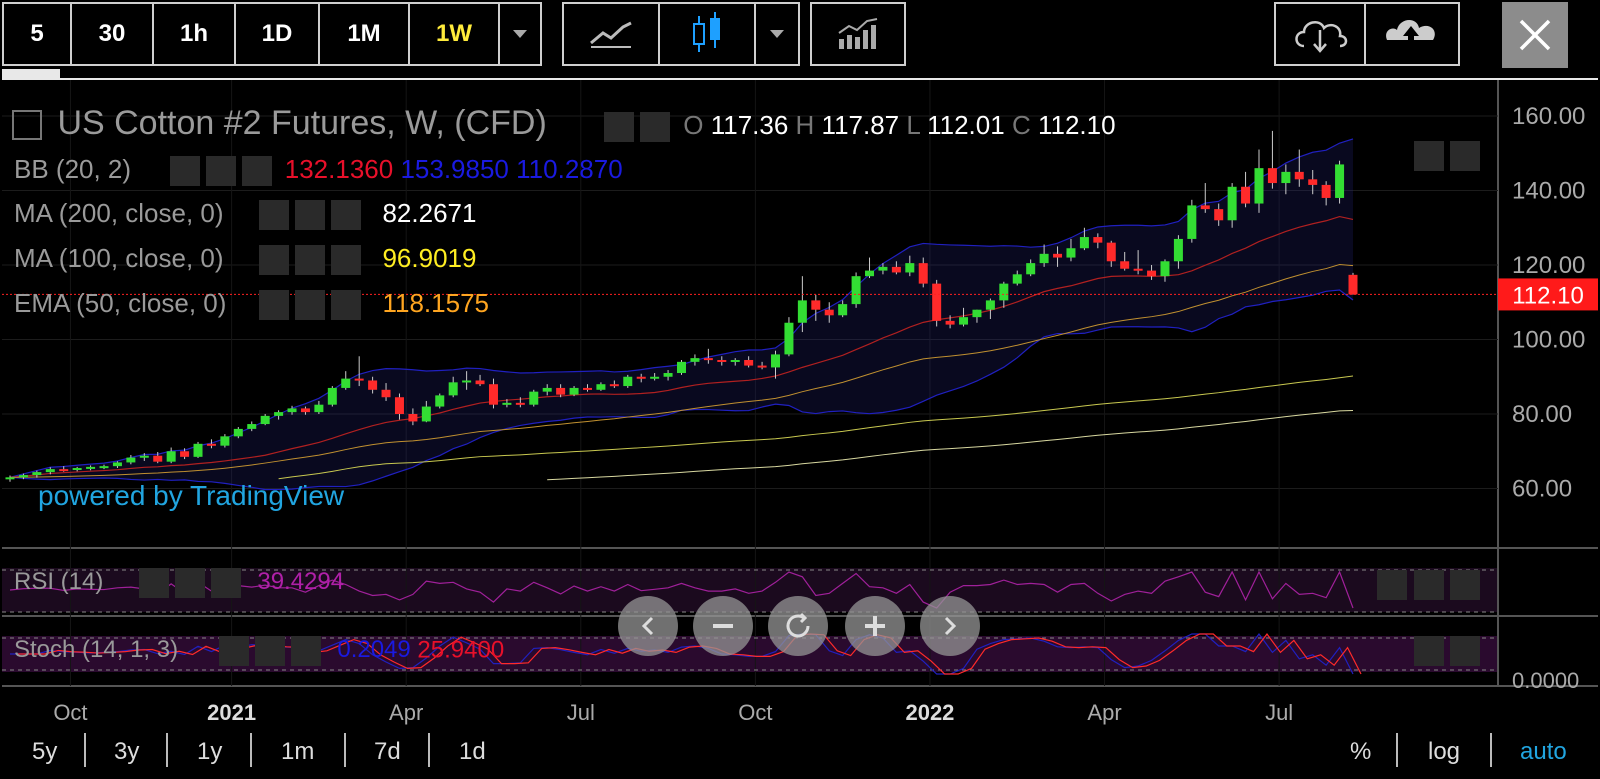 This screenshot has width=1600, height=779. I want to click on y-tick-label: 60.00, so click(1542, 489).